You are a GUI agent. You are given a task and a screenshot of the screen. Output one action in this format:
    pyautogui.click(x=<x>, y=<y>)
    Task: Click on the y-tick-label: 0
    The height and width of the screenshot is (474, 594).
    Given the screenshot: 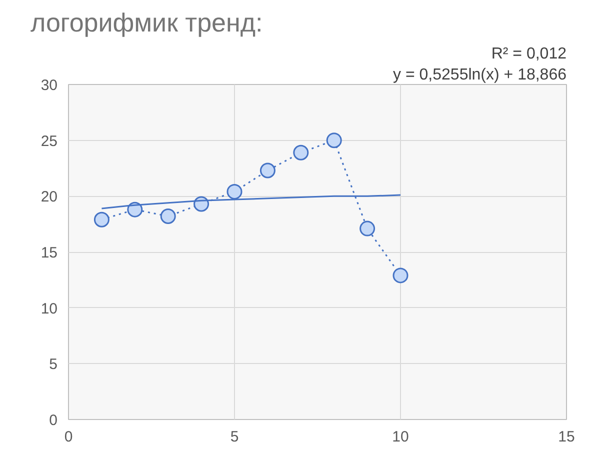 What is the action you would take?
    pyautogui.click(x=53, y=420)
    